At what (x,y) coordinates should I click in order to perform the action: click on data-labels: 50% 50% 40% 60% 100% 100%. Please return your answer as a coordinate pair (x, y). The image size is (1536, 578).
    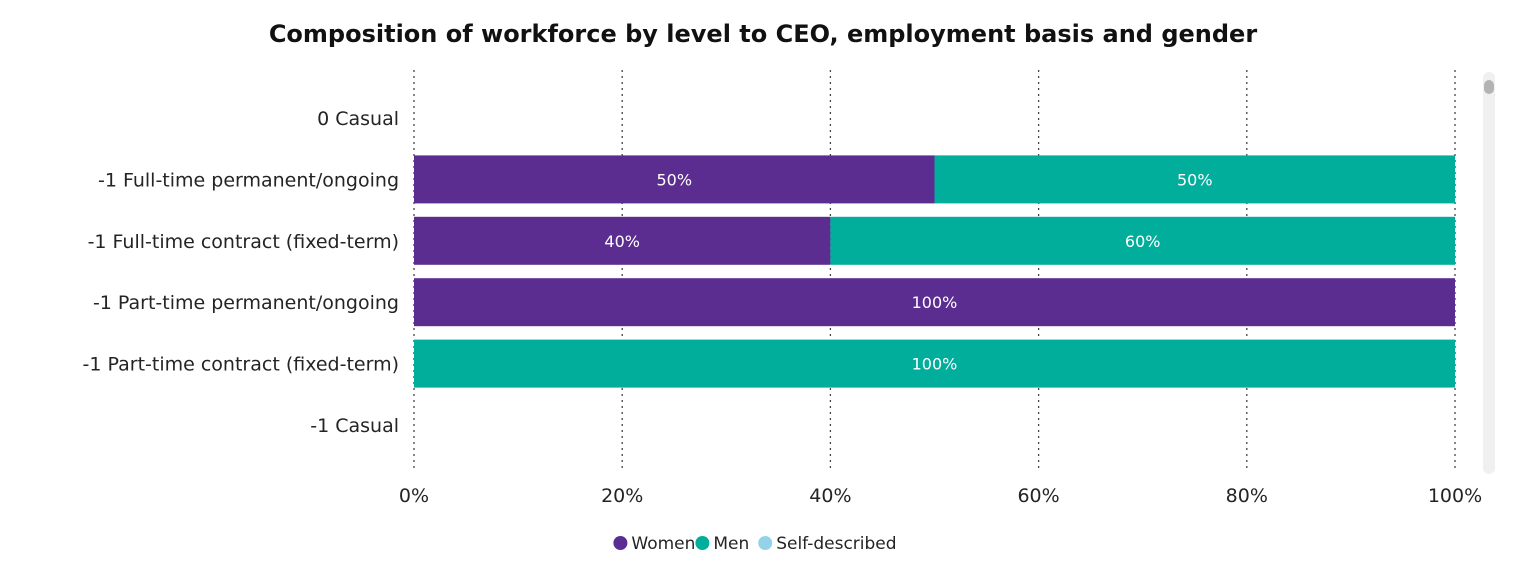
    Looking at the image, I should click on (908, 271).